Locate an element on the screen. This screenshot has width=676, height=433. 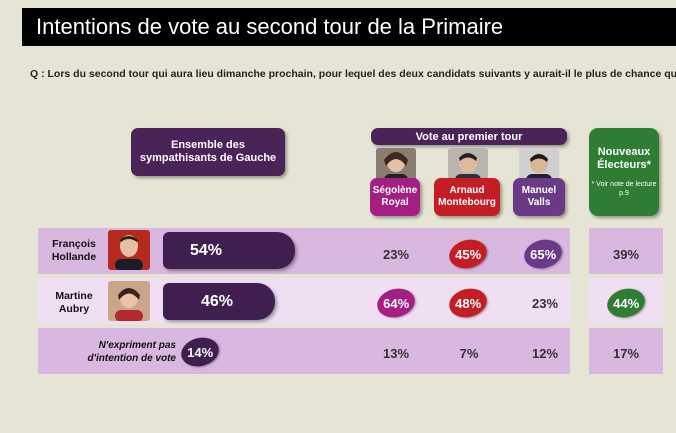
value-nouveaux-aubry: 44% is located at coordinates (626, 303).